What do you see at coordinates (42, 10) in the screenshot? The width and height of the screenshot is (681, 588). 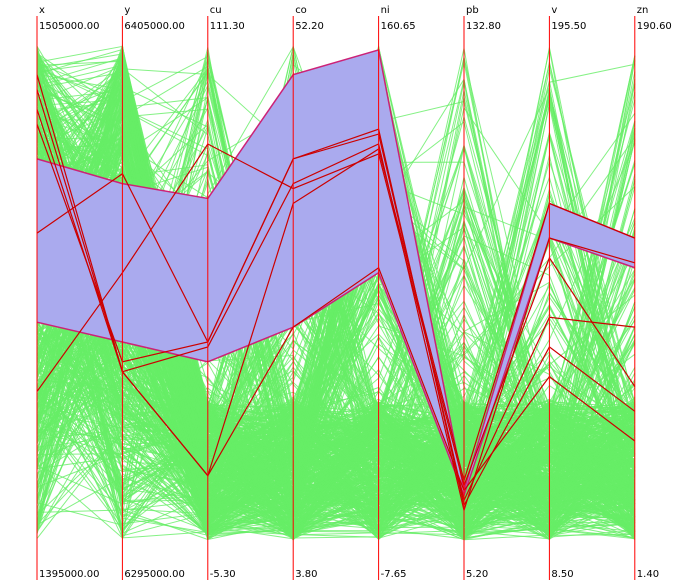 I see `axis-name-label: x` at bounding box center [42, 10].